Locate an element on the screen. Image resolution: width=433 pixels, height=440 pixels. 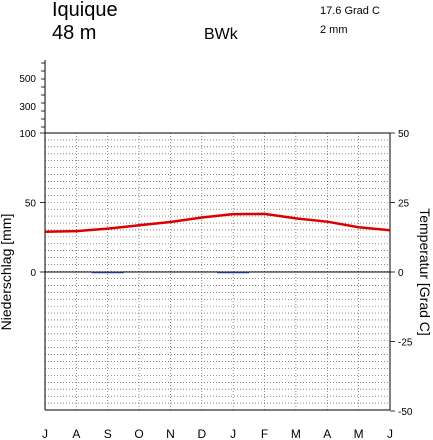
y-axis-left-label: Niederschlag [mm] is located at coordinates (7, 272).